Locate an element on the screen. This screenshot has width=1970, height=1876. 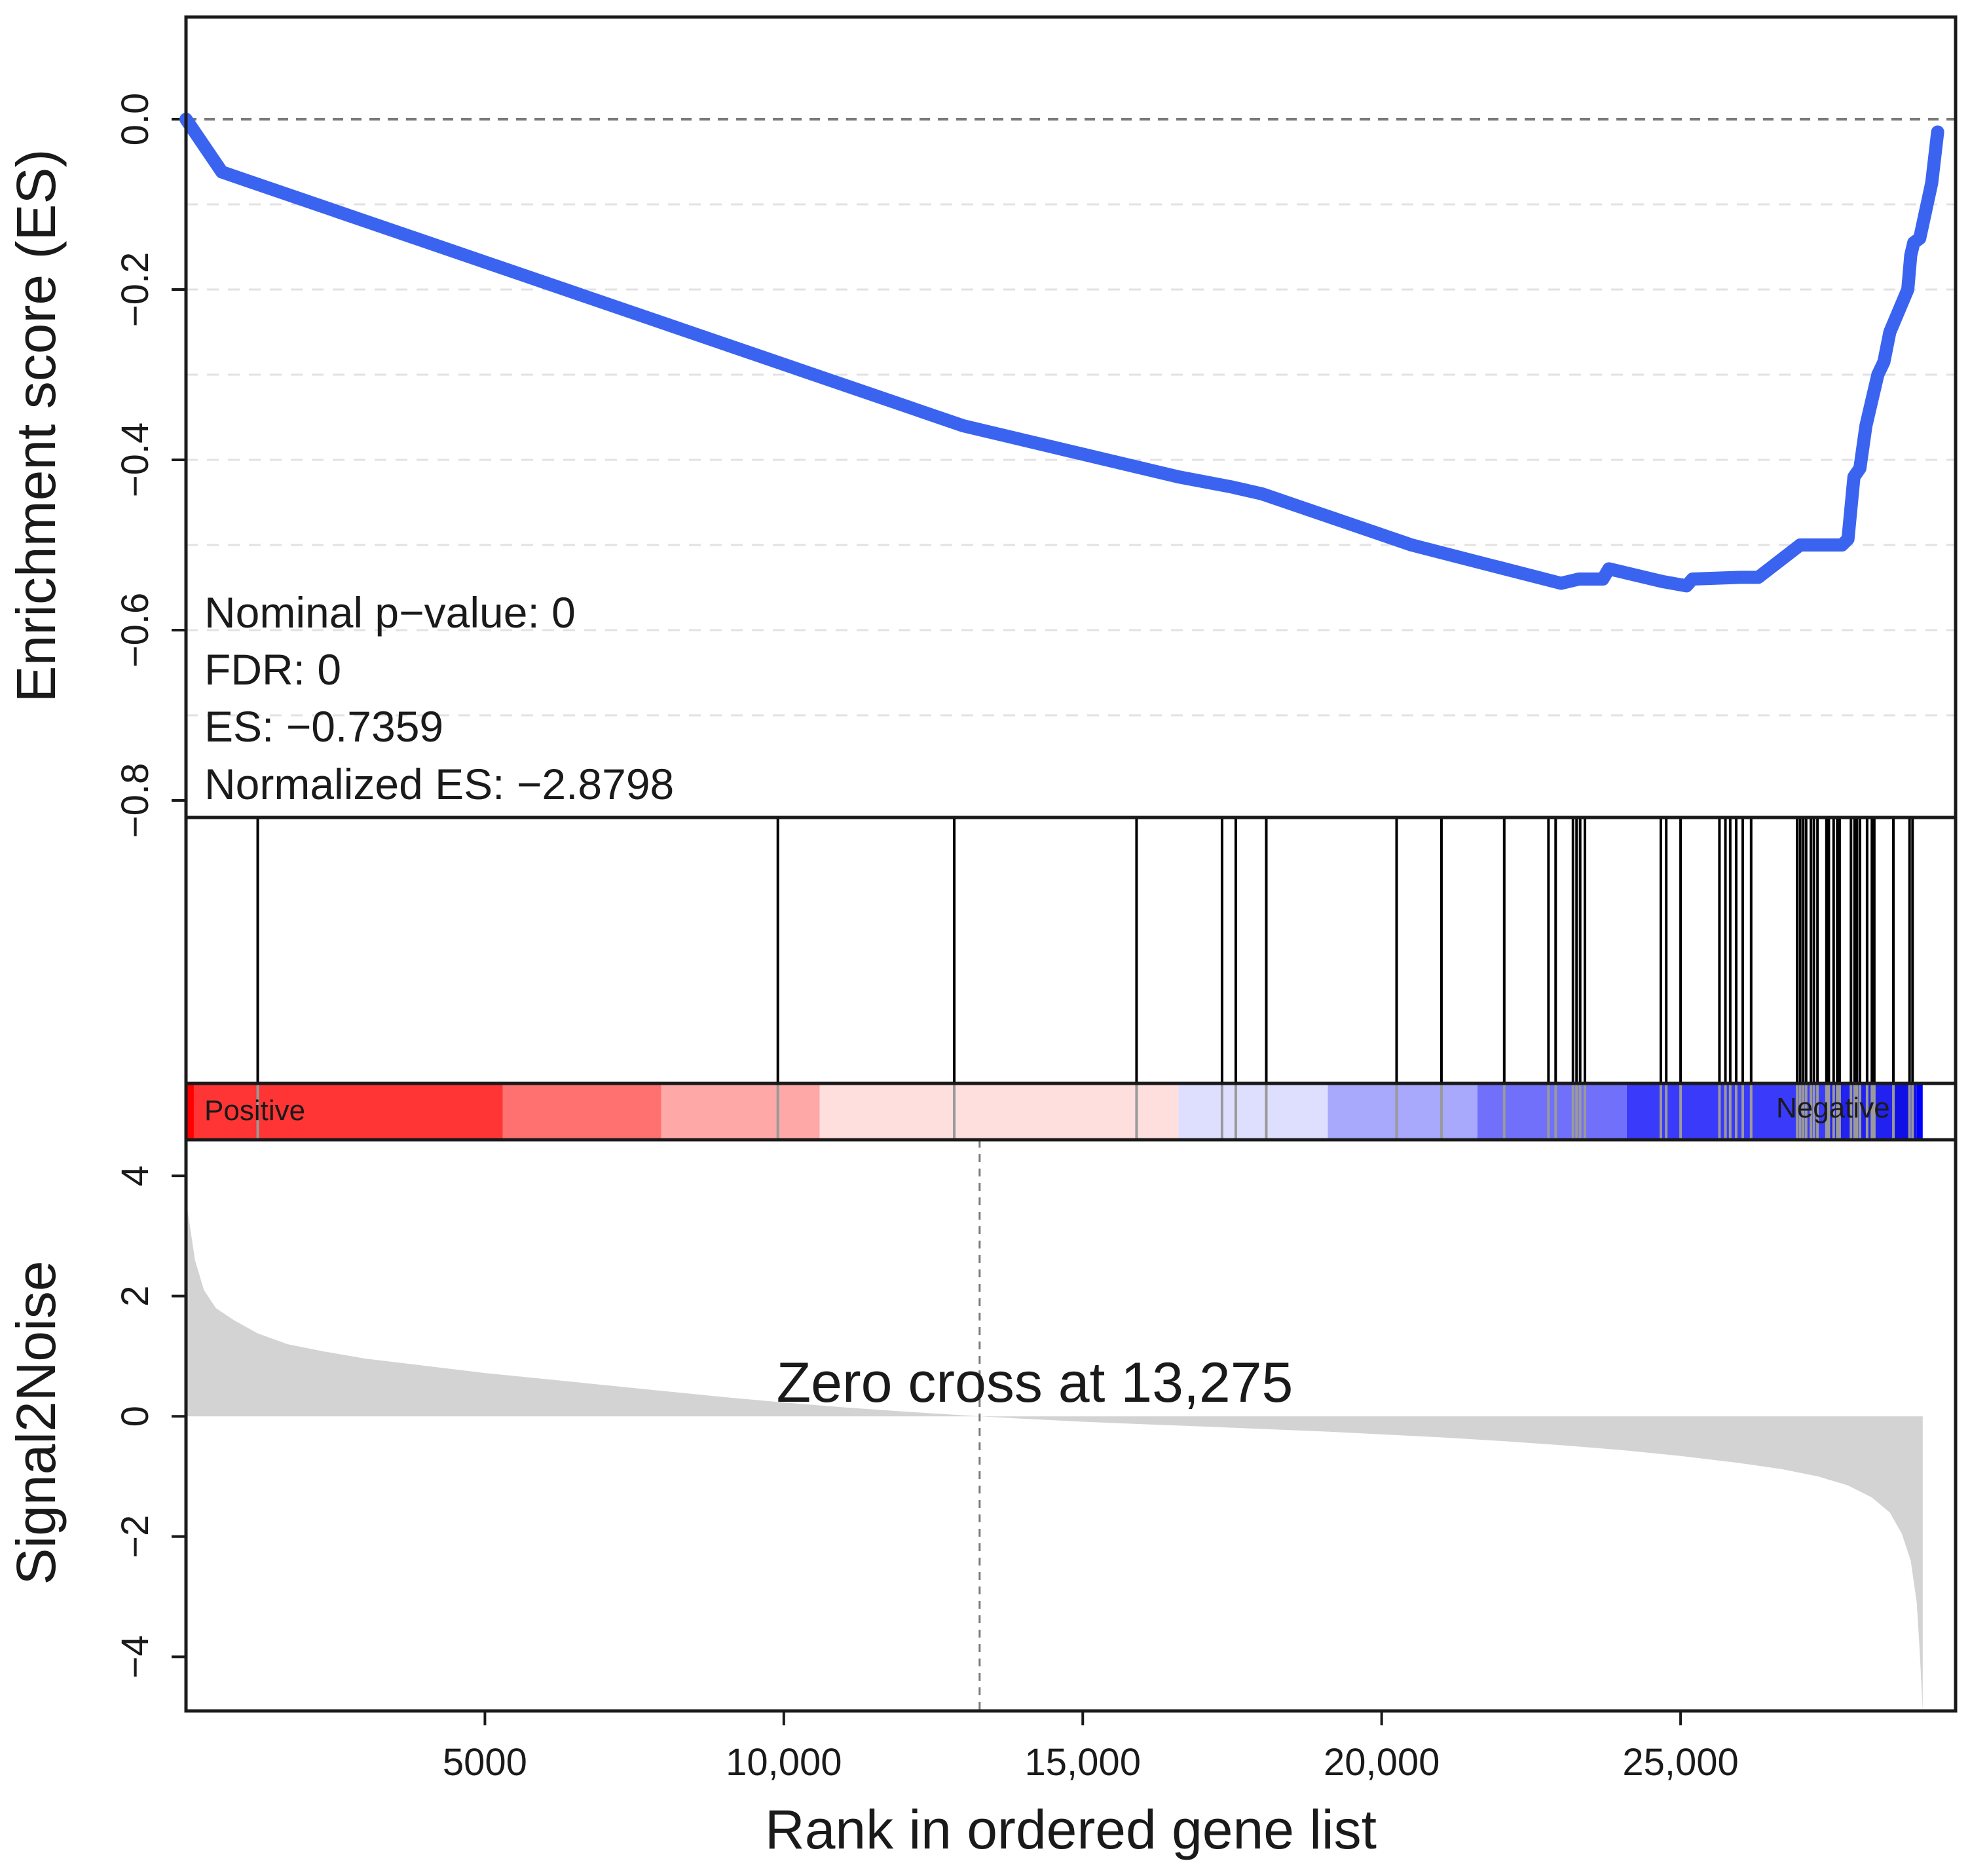
hit-panel-frame is located at coordinates (1071, 951).